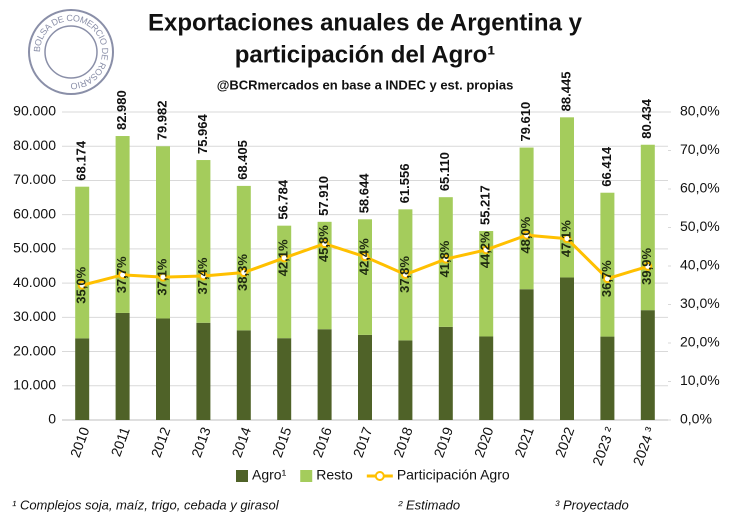 The height and width of the screenshot is (528, 730). I want to click on line-value-label: 37,1%, so click(161, 276).